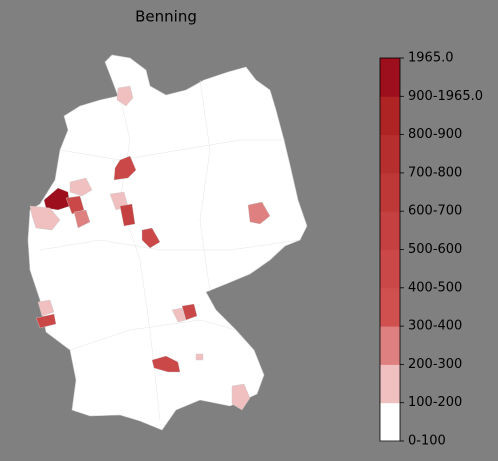 Image resolution: width=498 pixels, height=461 pixels. Describe the element at coordinates (435, 287) in the screenshot. I see `colorbar-label: 400-500` at that location.